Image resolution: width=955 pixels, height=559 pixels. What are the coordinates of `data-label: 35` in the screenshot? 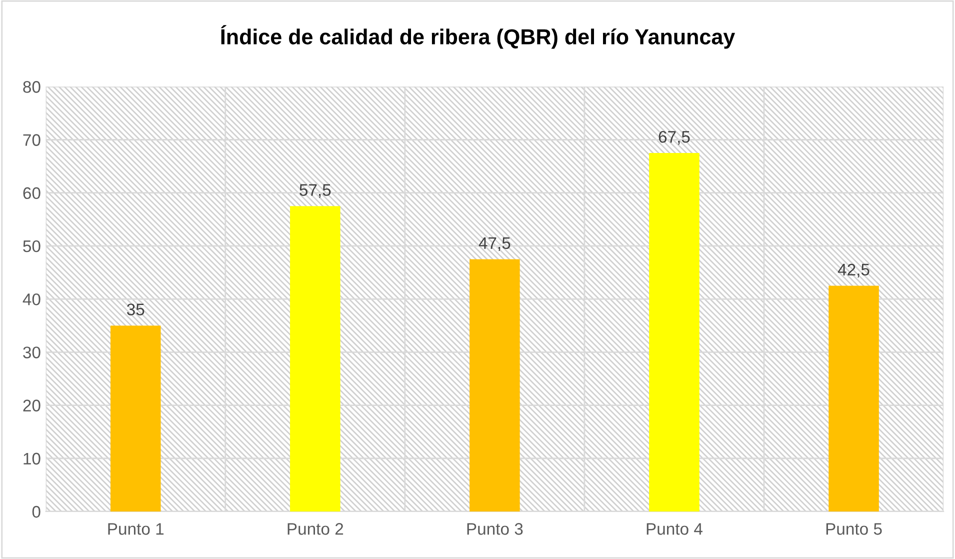 It's located at (135, 310).